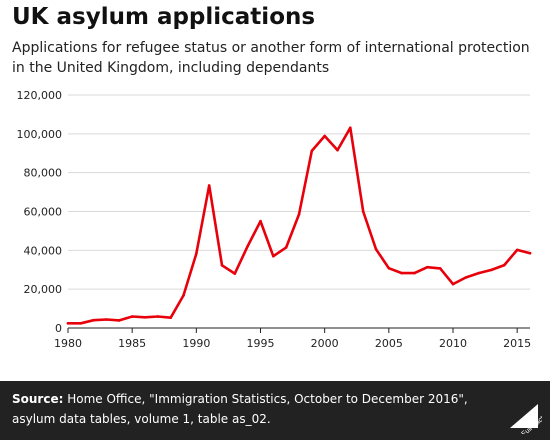 Image resolution: width=550 pixels, height=440 pixels. I want to click on x-tick-label: 1985, so click(132, 343).